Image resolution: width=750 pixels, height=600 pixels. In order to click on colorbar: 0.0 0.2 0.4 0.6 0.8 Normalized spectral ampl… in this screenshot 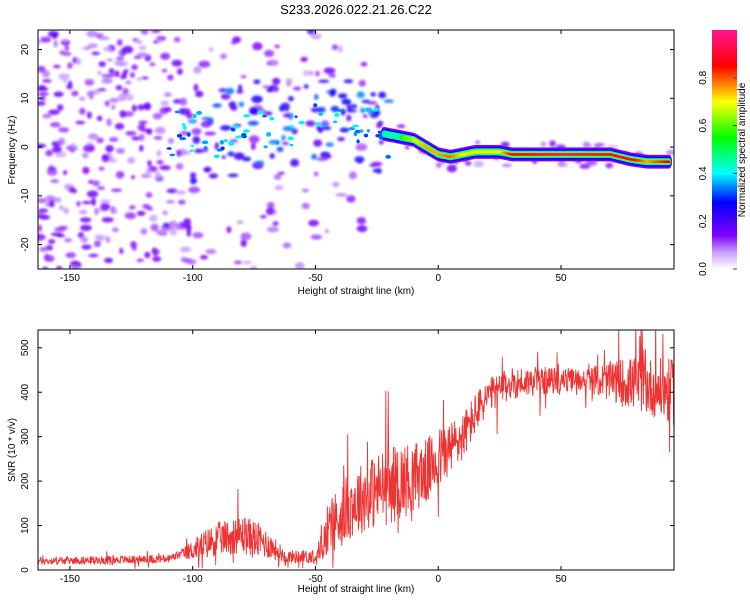, I will do `click(723, 153)`.